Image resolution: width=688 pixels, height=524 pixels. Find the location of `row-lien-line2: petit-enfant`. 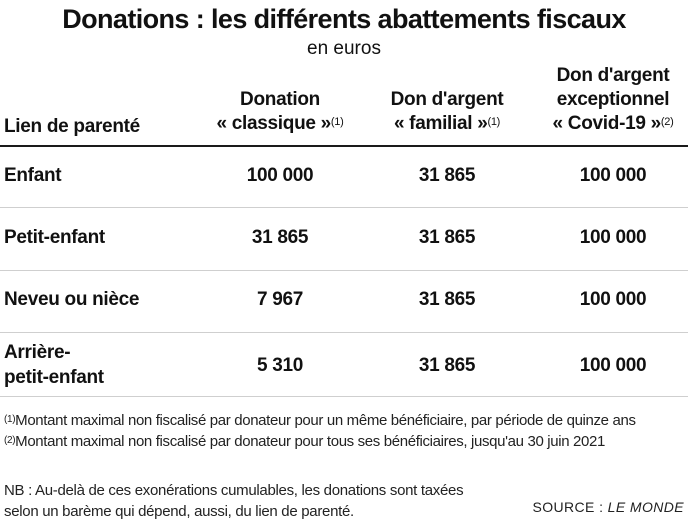

row-lien-line2: petit-enfant is located at coordinates (54, 377).